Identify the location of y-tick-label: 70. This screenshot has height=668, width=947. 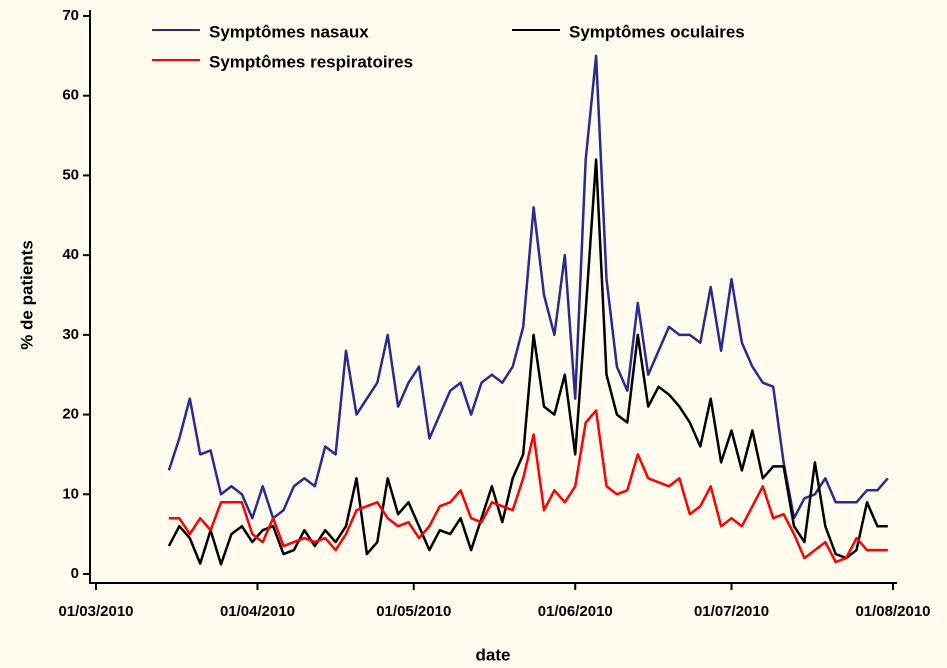
(70, 15).